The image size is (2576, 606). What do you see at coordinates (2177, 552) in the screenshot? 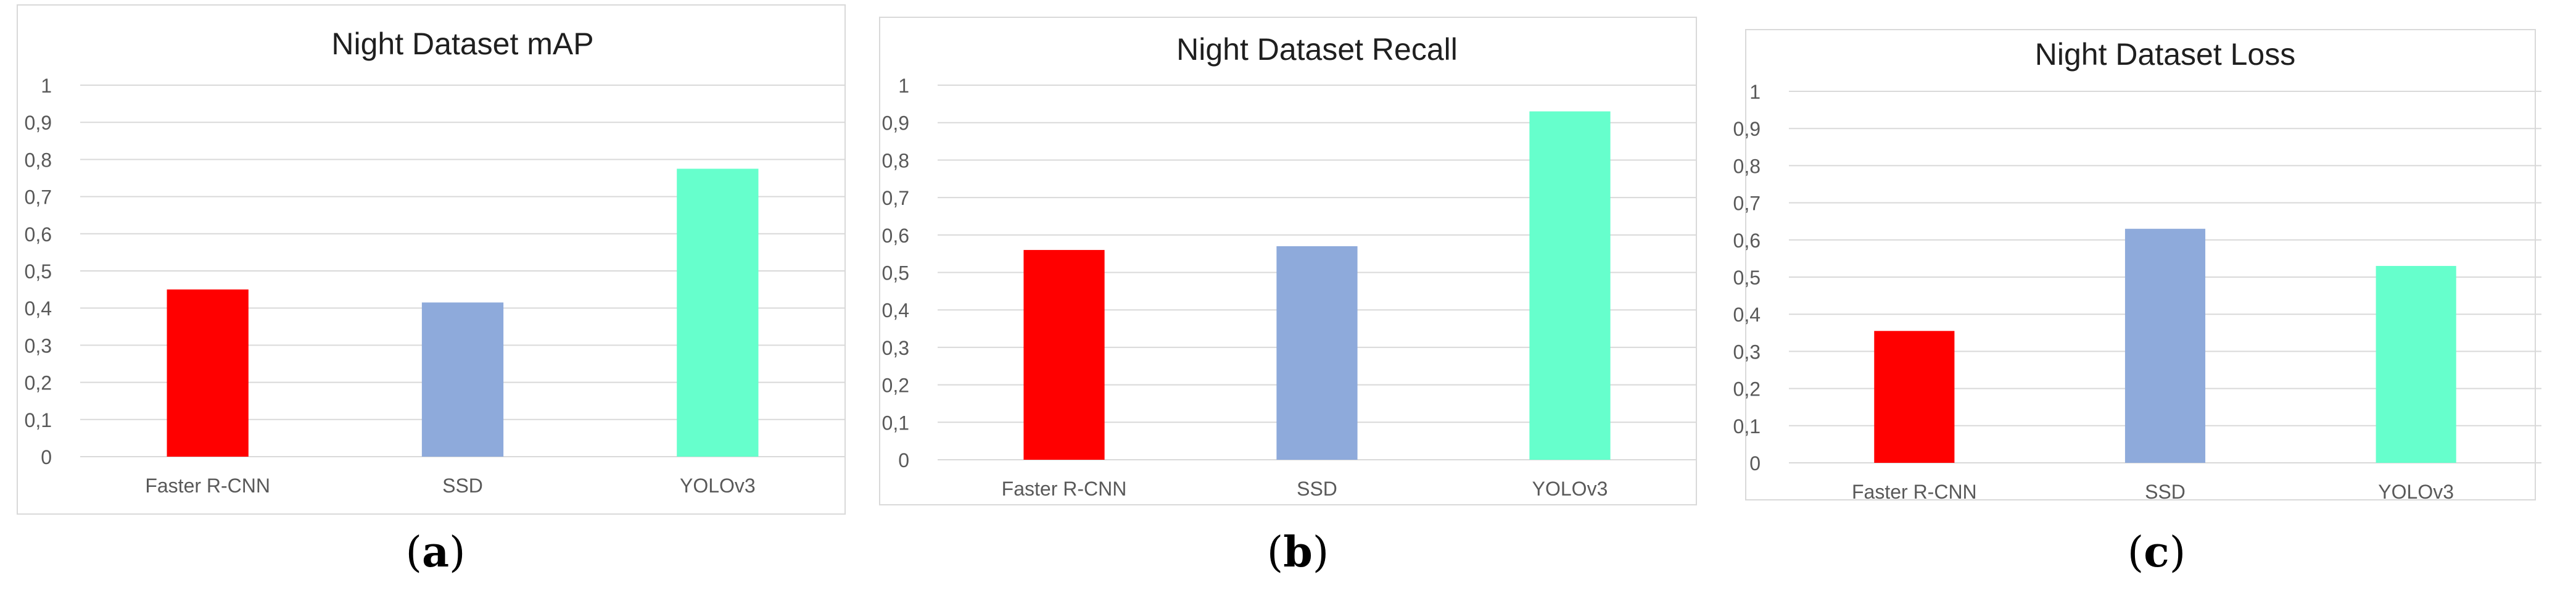
I see `label-close-paren-c: )` at bounding box center [2177, 552].